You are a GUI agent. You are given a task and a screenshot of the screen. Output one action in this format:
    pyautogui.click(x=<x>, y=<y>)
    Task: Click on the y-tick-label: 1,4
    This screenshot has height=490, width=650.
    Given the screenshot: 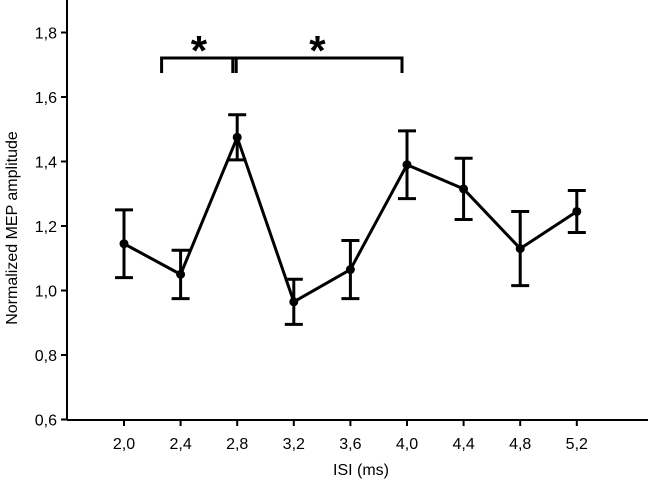 What is the action you would take?
    pyautogui.click(x=46, y=163)
    